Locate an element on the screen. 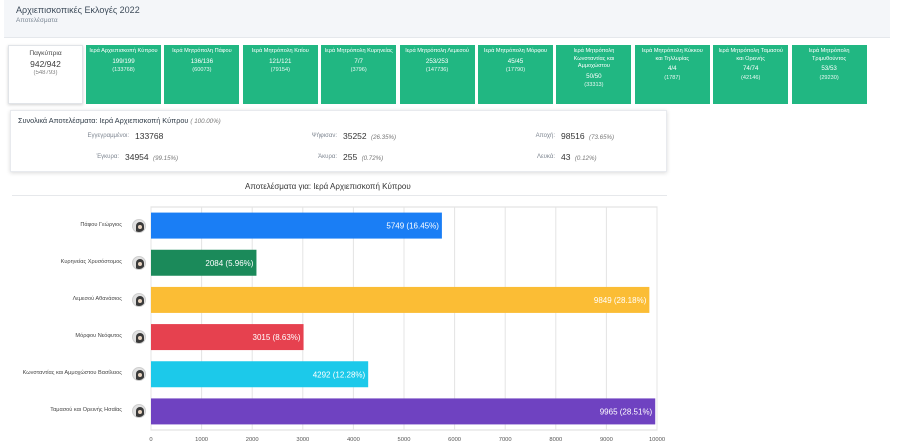  tile-count: 7/7 is located at coordinates (358, 61).